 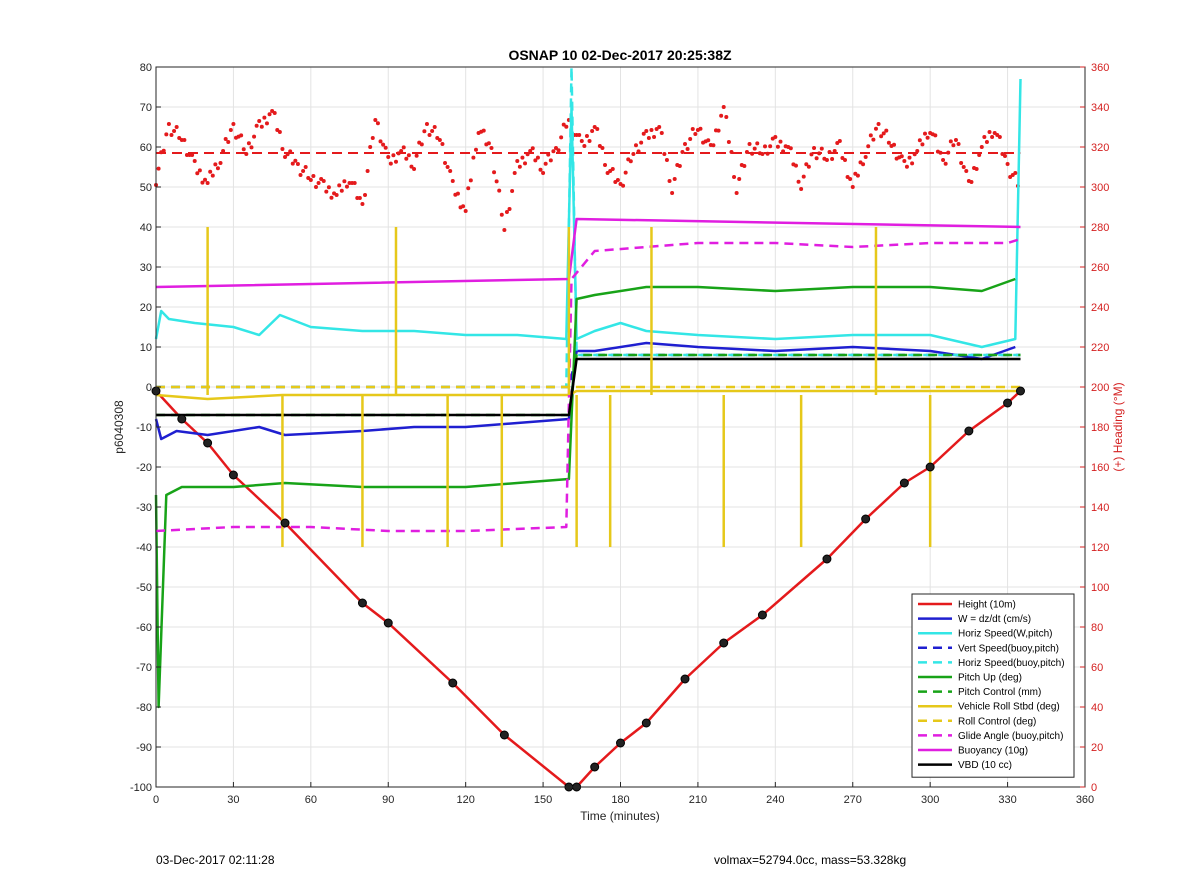 What do you see at coordinates (146, 68) in the screenshot?
I see `y-left-tick-label: 80` at bounding box center [146, 68].